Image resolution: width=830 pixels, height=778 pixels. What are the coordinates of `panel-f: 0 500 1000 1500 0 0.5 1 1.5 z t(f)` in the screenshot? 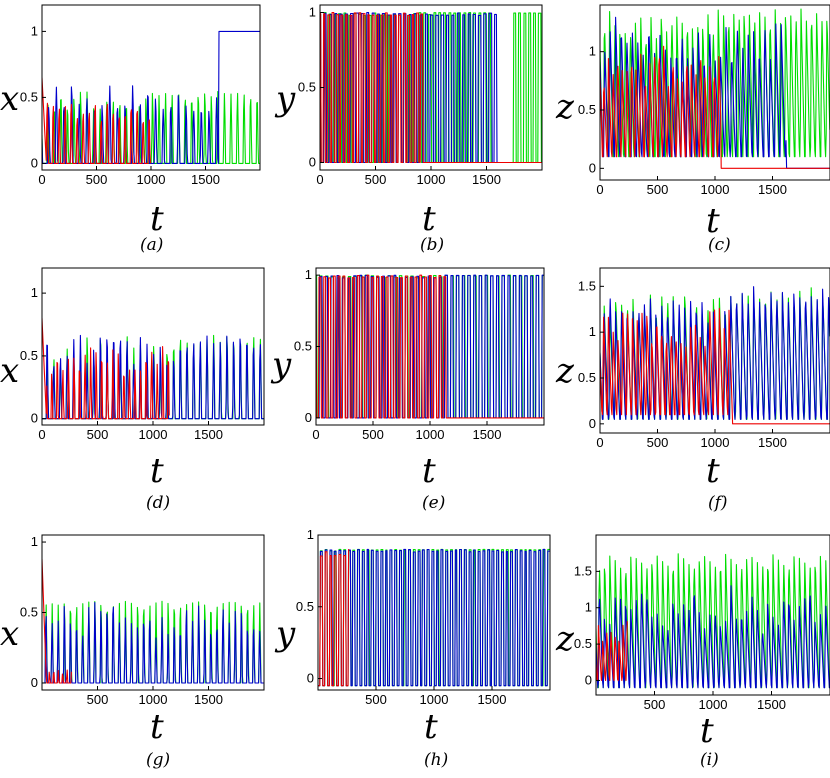 It's located at (692, 390).